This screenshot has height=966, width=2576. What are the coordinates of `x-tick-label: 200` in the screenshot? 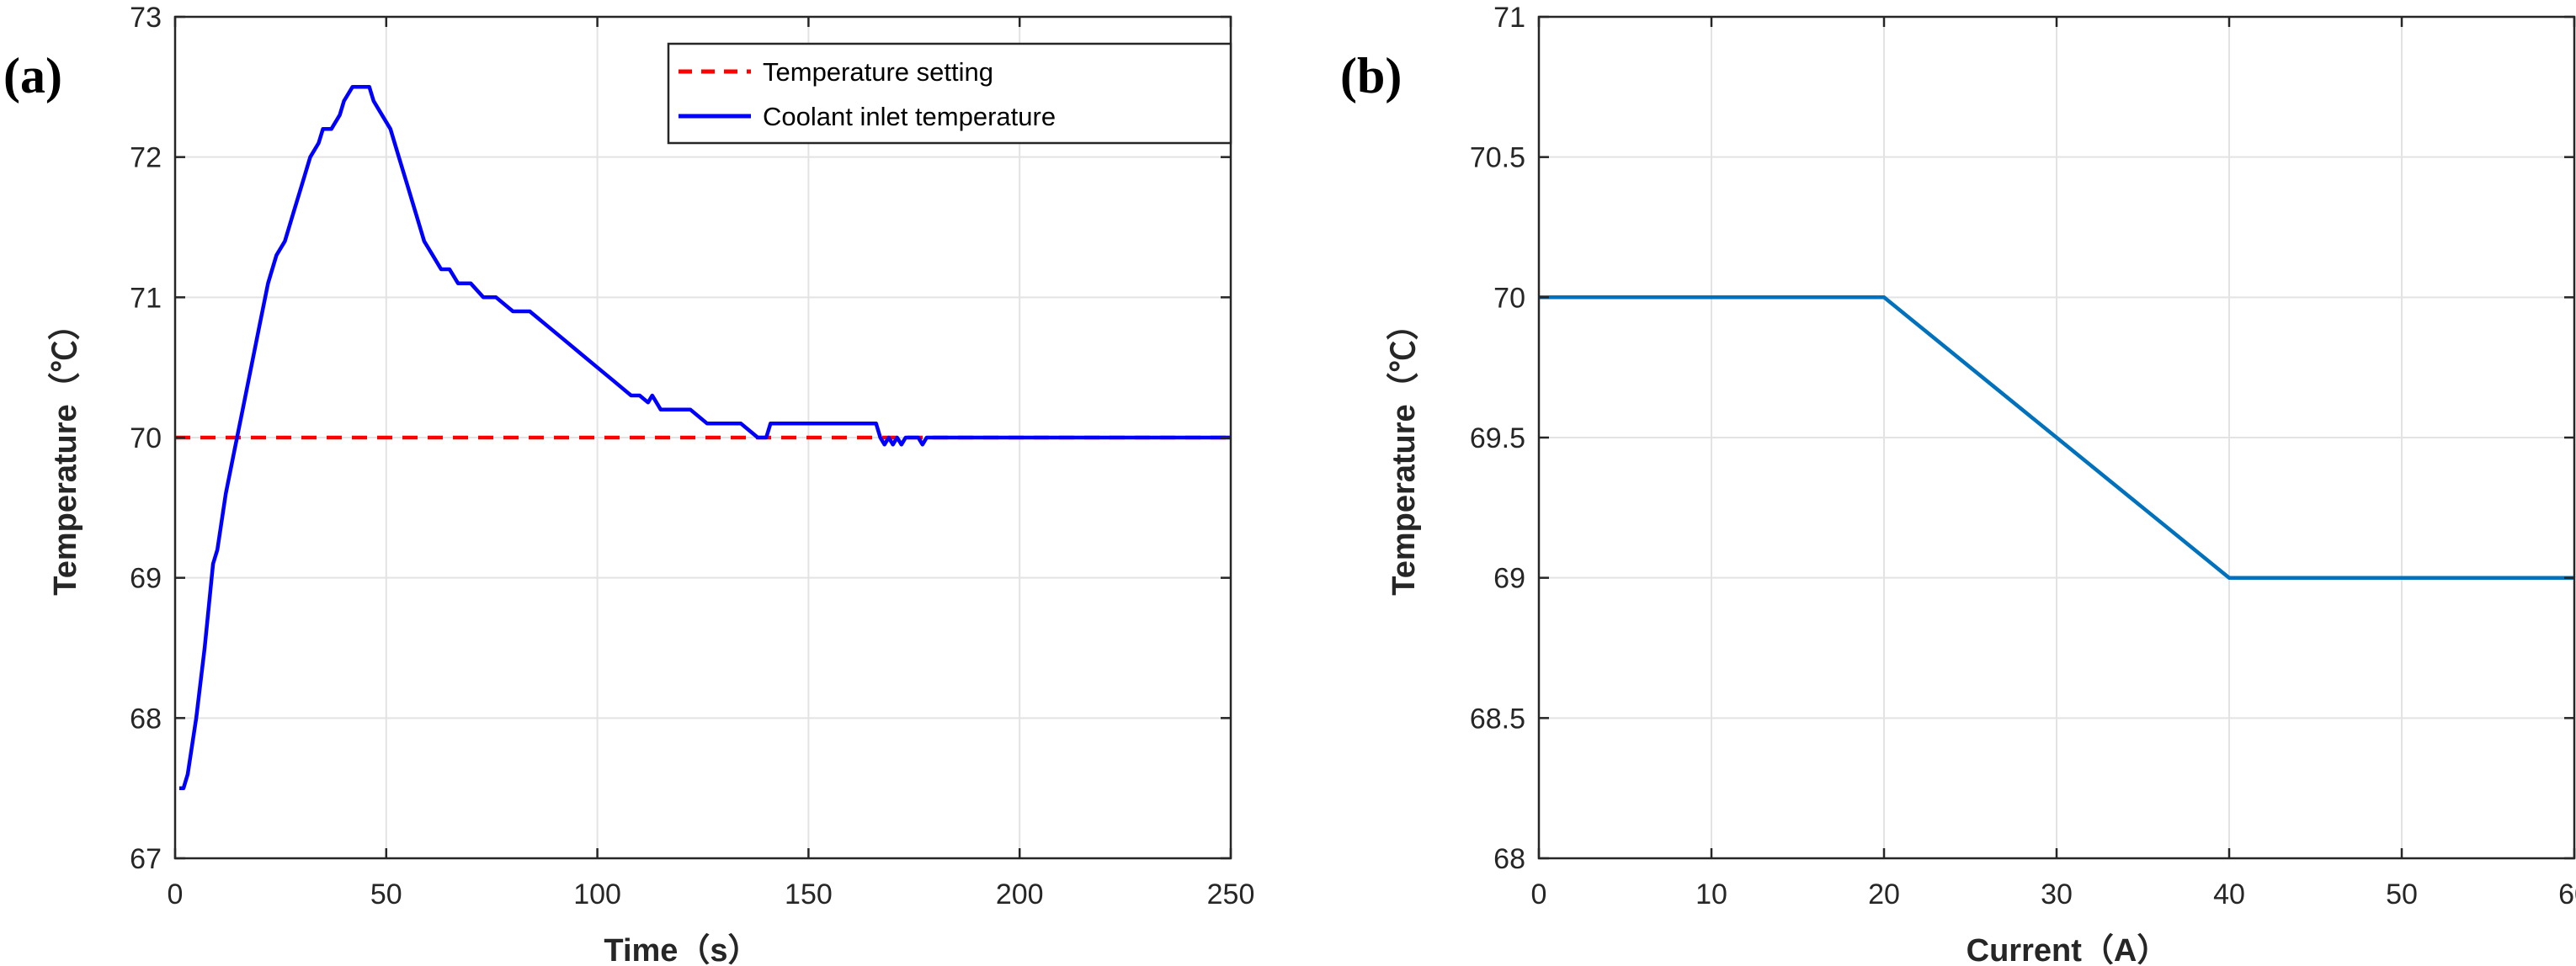 It's located at (1020, 894).